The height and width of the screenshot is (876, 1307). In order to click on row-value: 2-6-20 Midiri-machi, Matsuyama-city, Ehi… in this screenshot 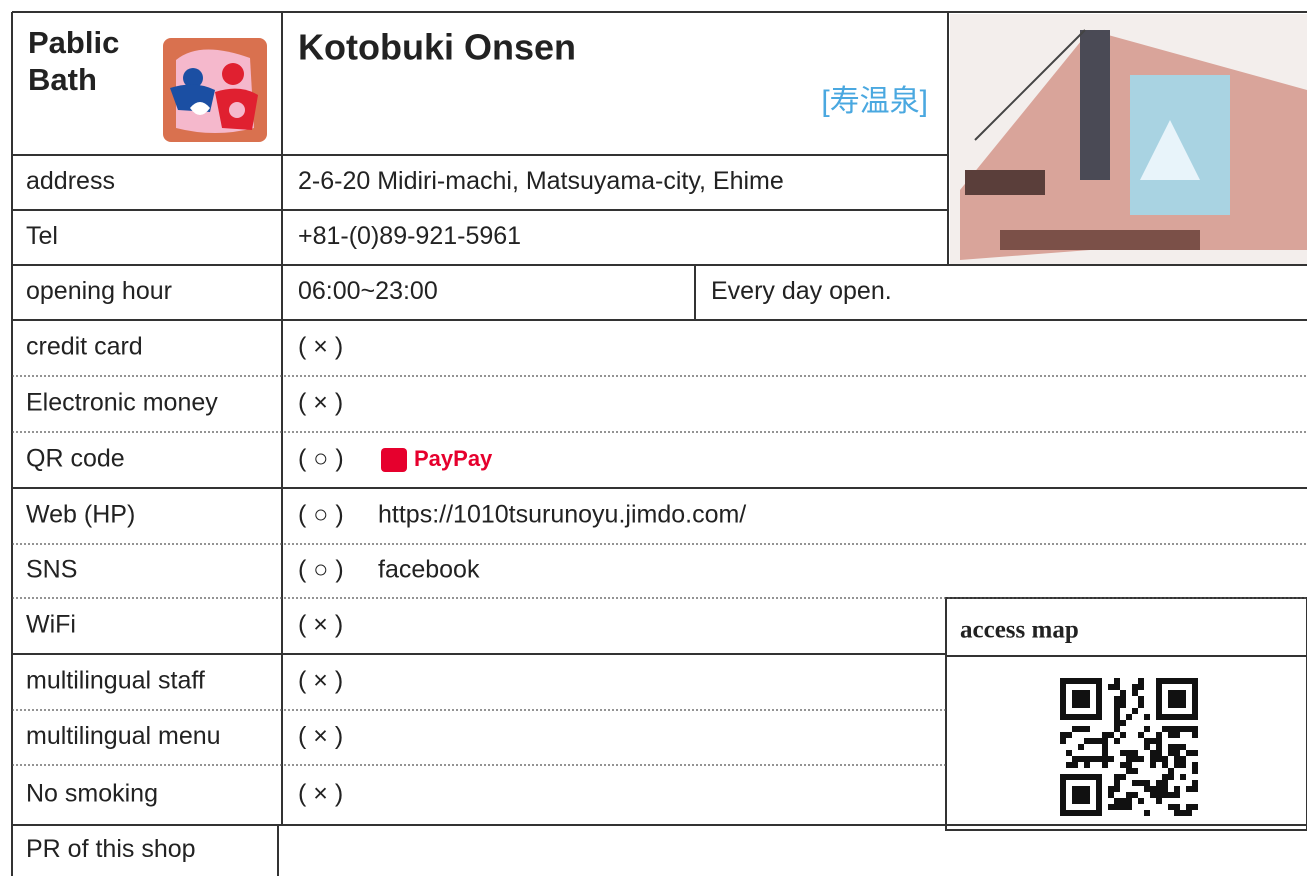, I will do `click(541, 181)`.